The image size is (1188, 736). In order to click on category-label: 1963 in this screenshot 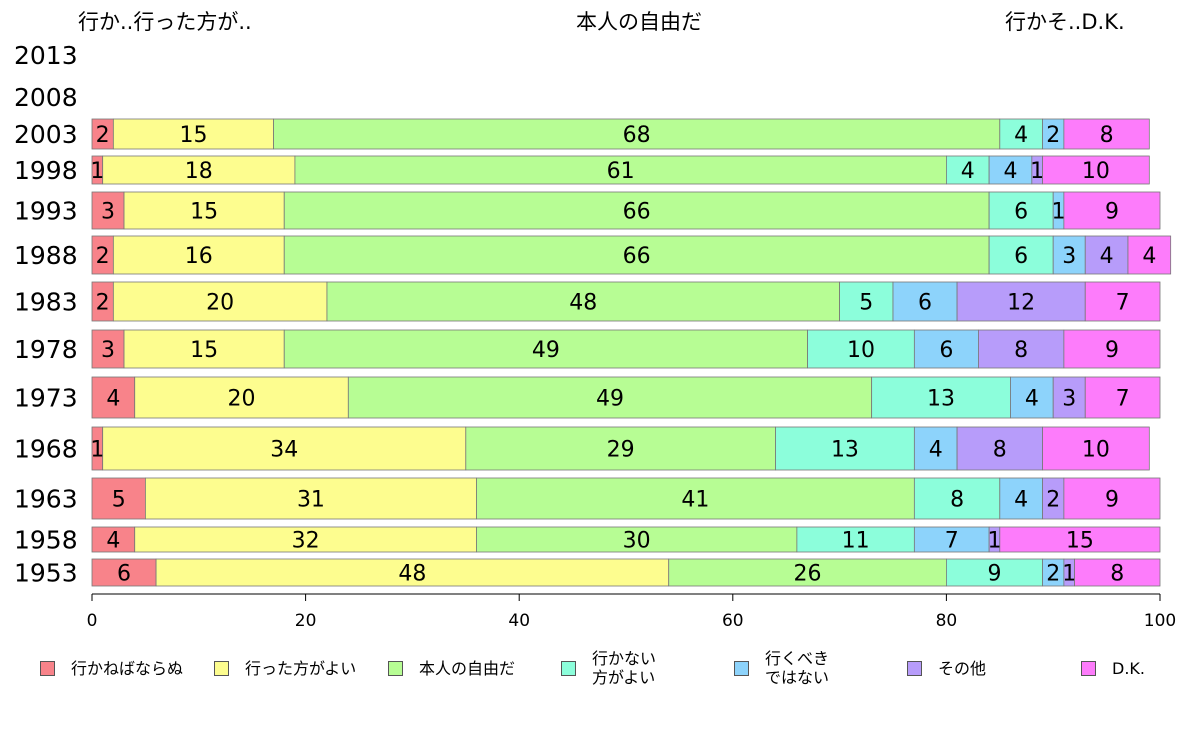, I will do `click(46, 499)`.